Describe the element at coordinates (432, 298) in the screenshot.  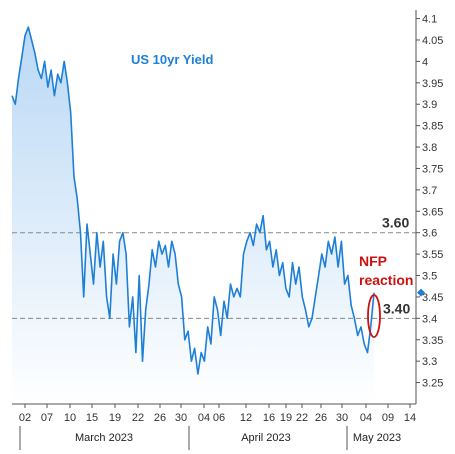
I see `y-tick-label: 3.45` at that location.